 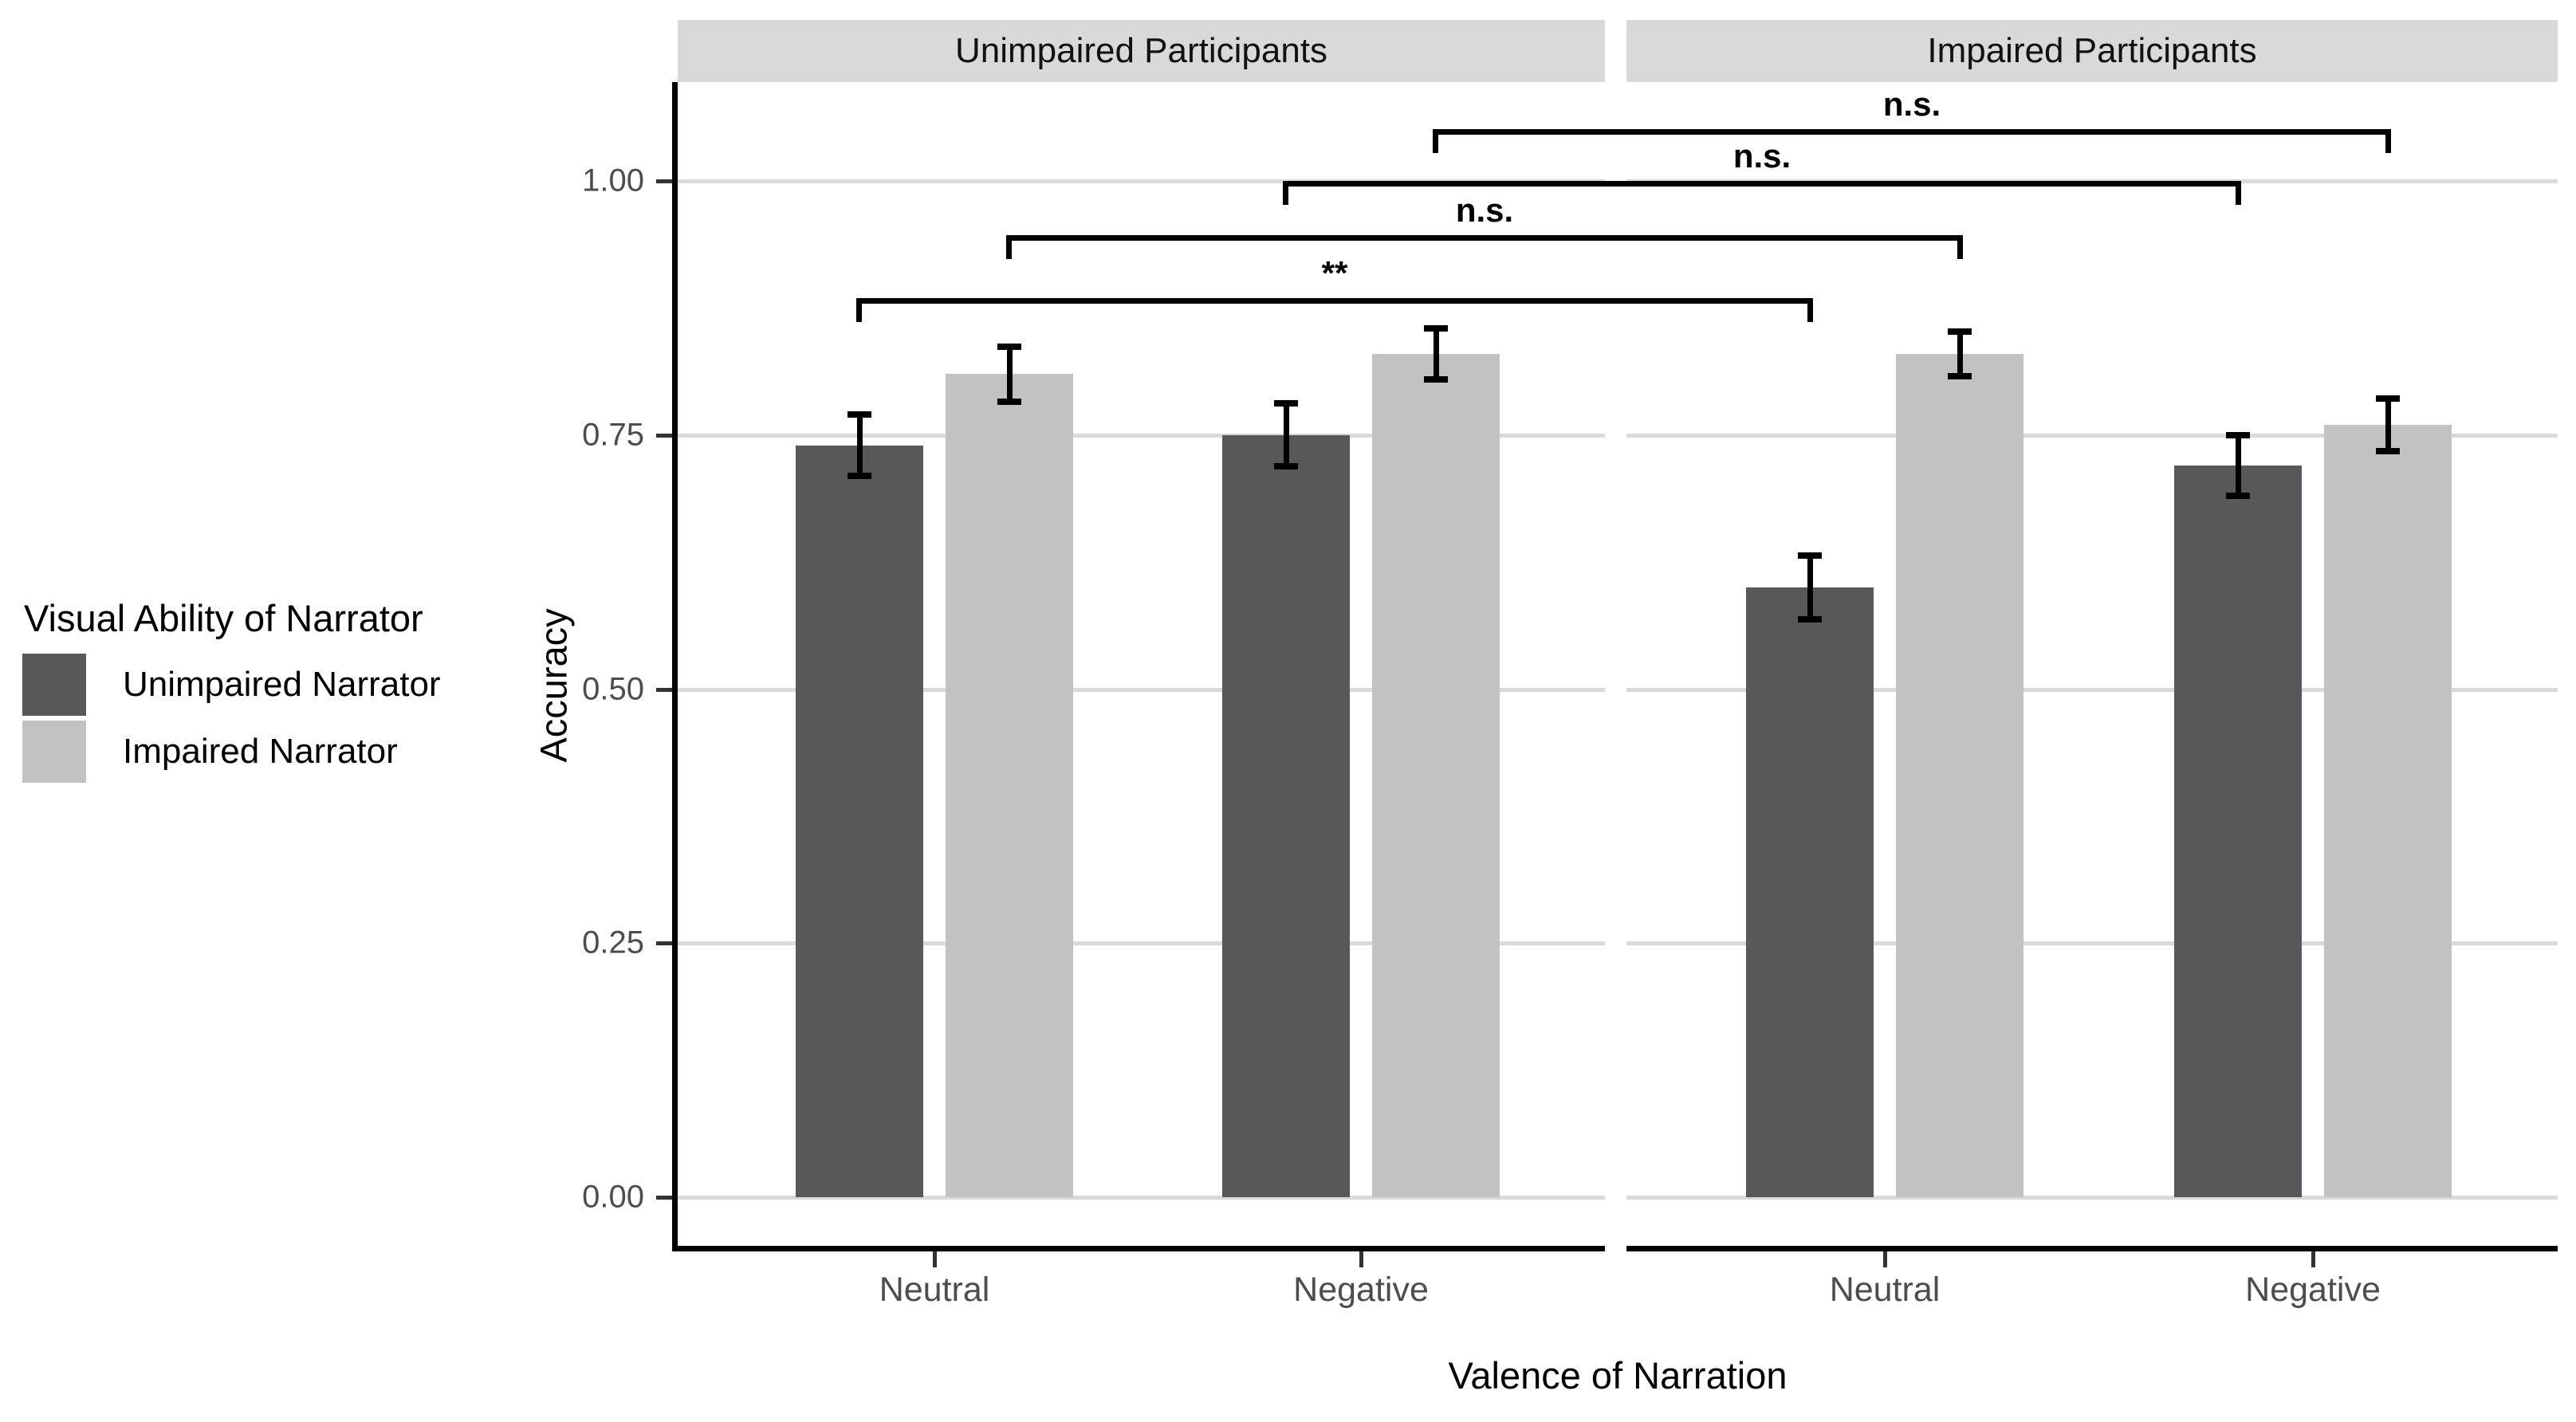 I want to click on error-bar-cap-top-unimpaired-participants-negative-impaired-narrator, so click(x=1436, y=328).